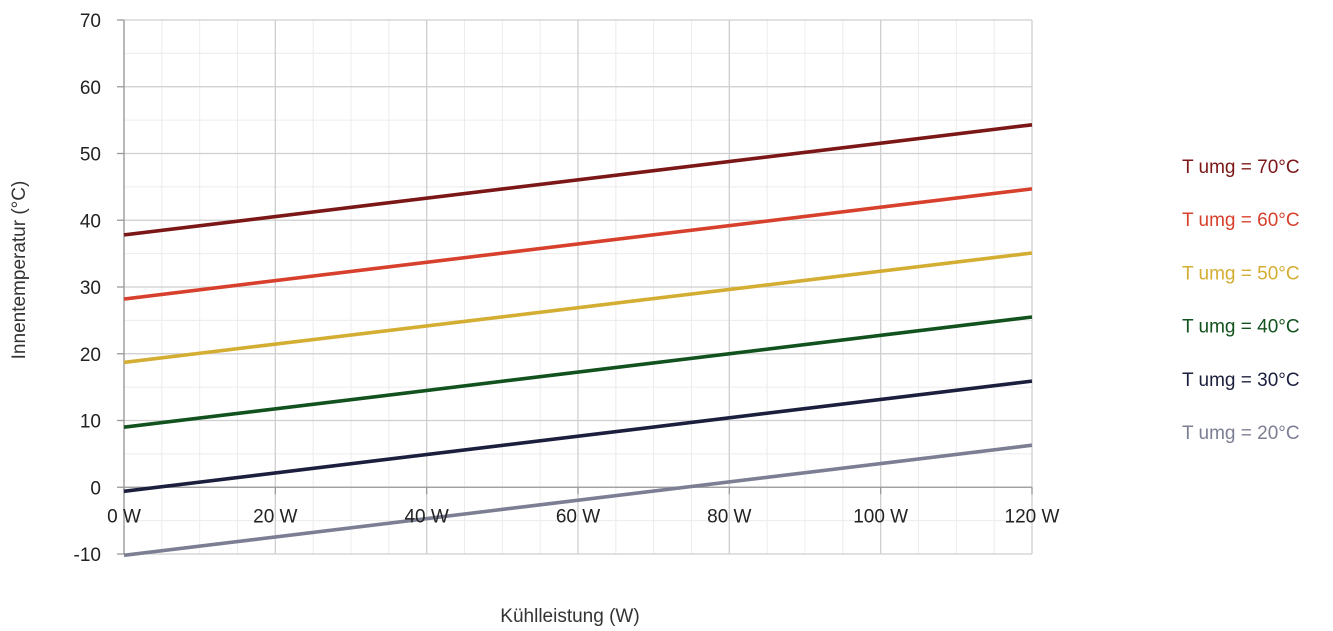  I want to click on x-tick-labels: 0 W 20 W 40 W 60 W 80 W 100 W 120 W, so click(583, 516).